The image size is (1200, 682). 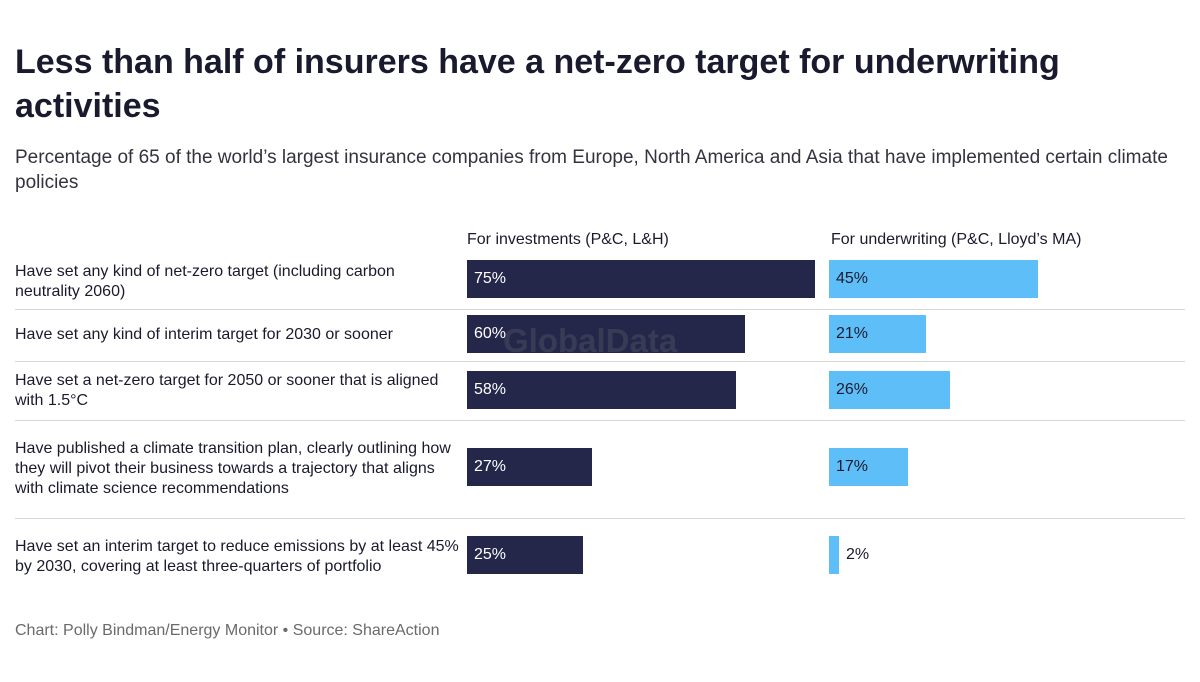 I want to click on series-header-underwriting: For underwriting (P&C, Lloyd’s MA), so click(x=956, y=239).